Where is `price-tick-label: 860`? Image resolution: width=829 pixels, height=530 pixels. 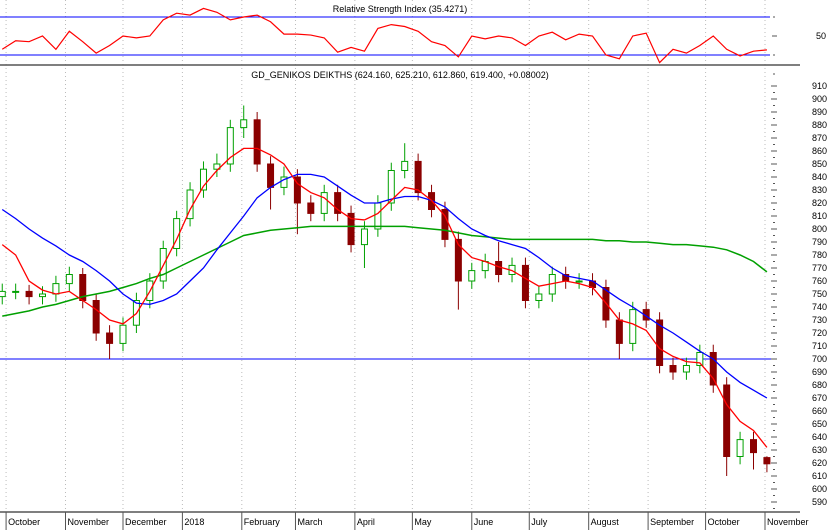 price-tick-label: 860 is located at coordinates (819, 151).